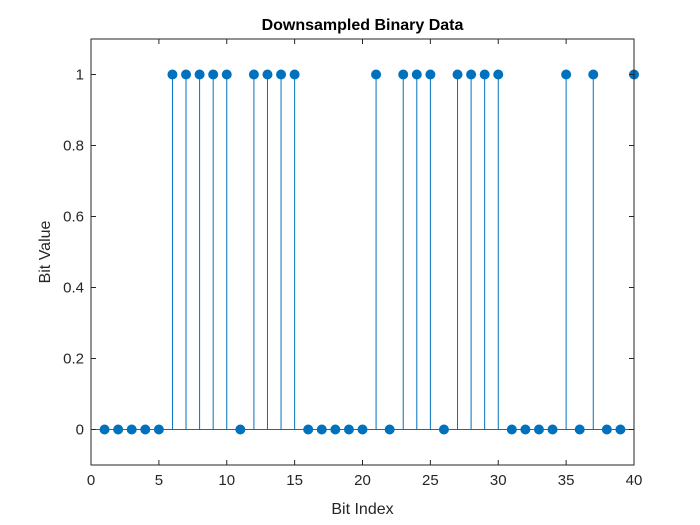 The image size is (700, 525). What do you see at coordinates (362, 480) in the screenshot?
I see `x-tick-label: 20` at bounding box center [362, 480].